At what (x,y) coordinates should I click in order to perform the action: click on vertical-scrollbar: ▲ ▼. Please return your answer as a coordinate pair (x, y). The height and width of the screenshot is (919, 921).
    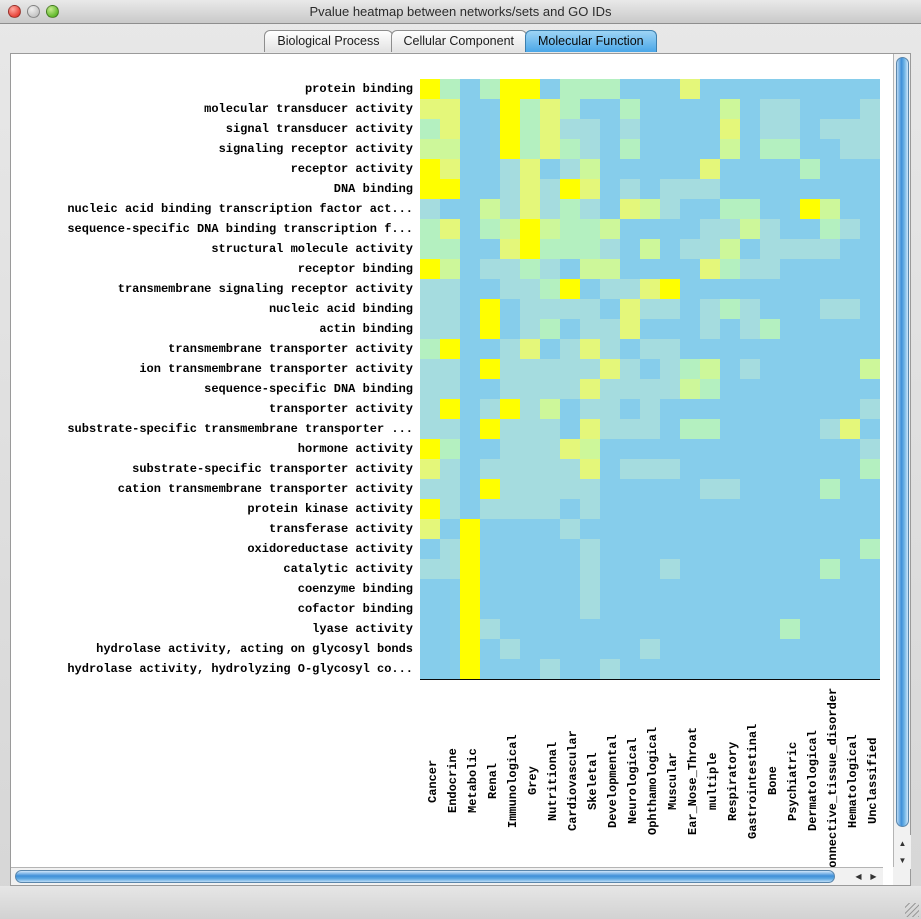
    Looking at the image, I should click on (902, 461).